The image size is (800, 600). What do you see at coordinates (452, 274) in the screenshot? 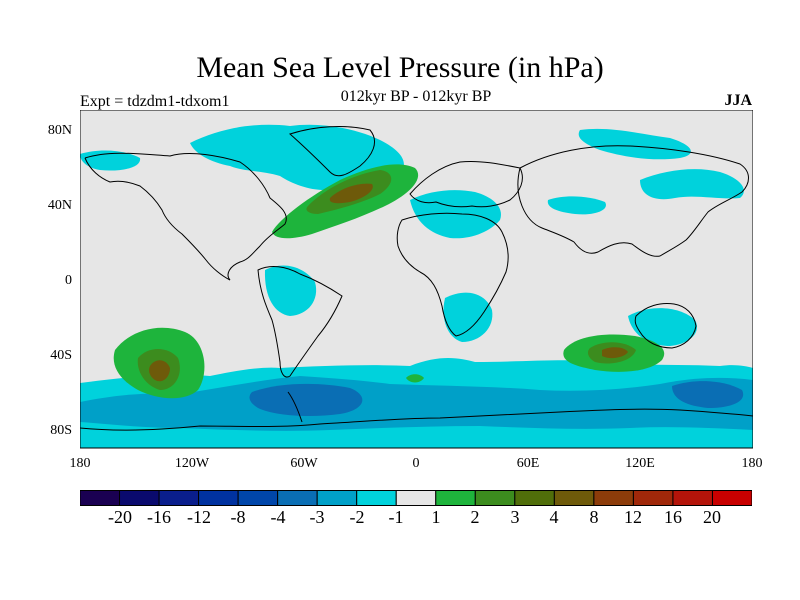
I see `africa-coast` at bounding box center [452, 274].